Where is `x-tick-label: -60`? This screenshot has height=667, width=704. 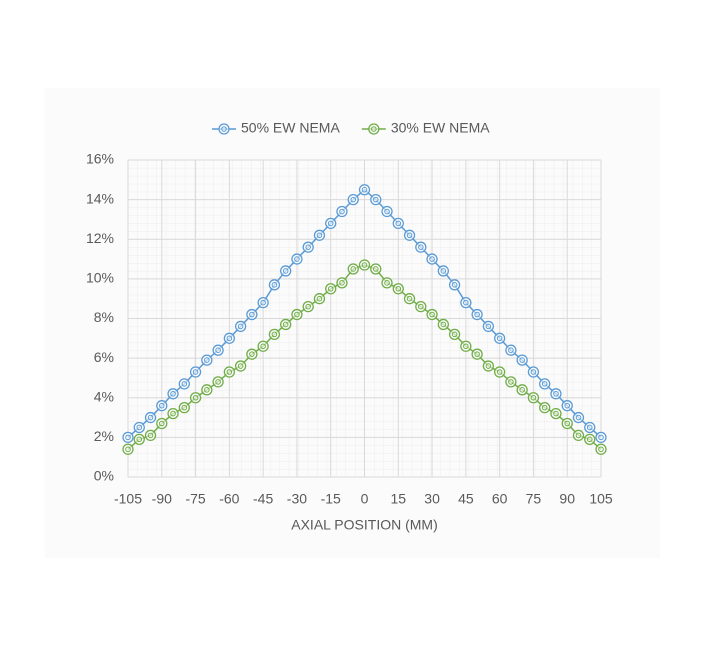 x-tick-label: -60 is located at coordinates (229, 499).